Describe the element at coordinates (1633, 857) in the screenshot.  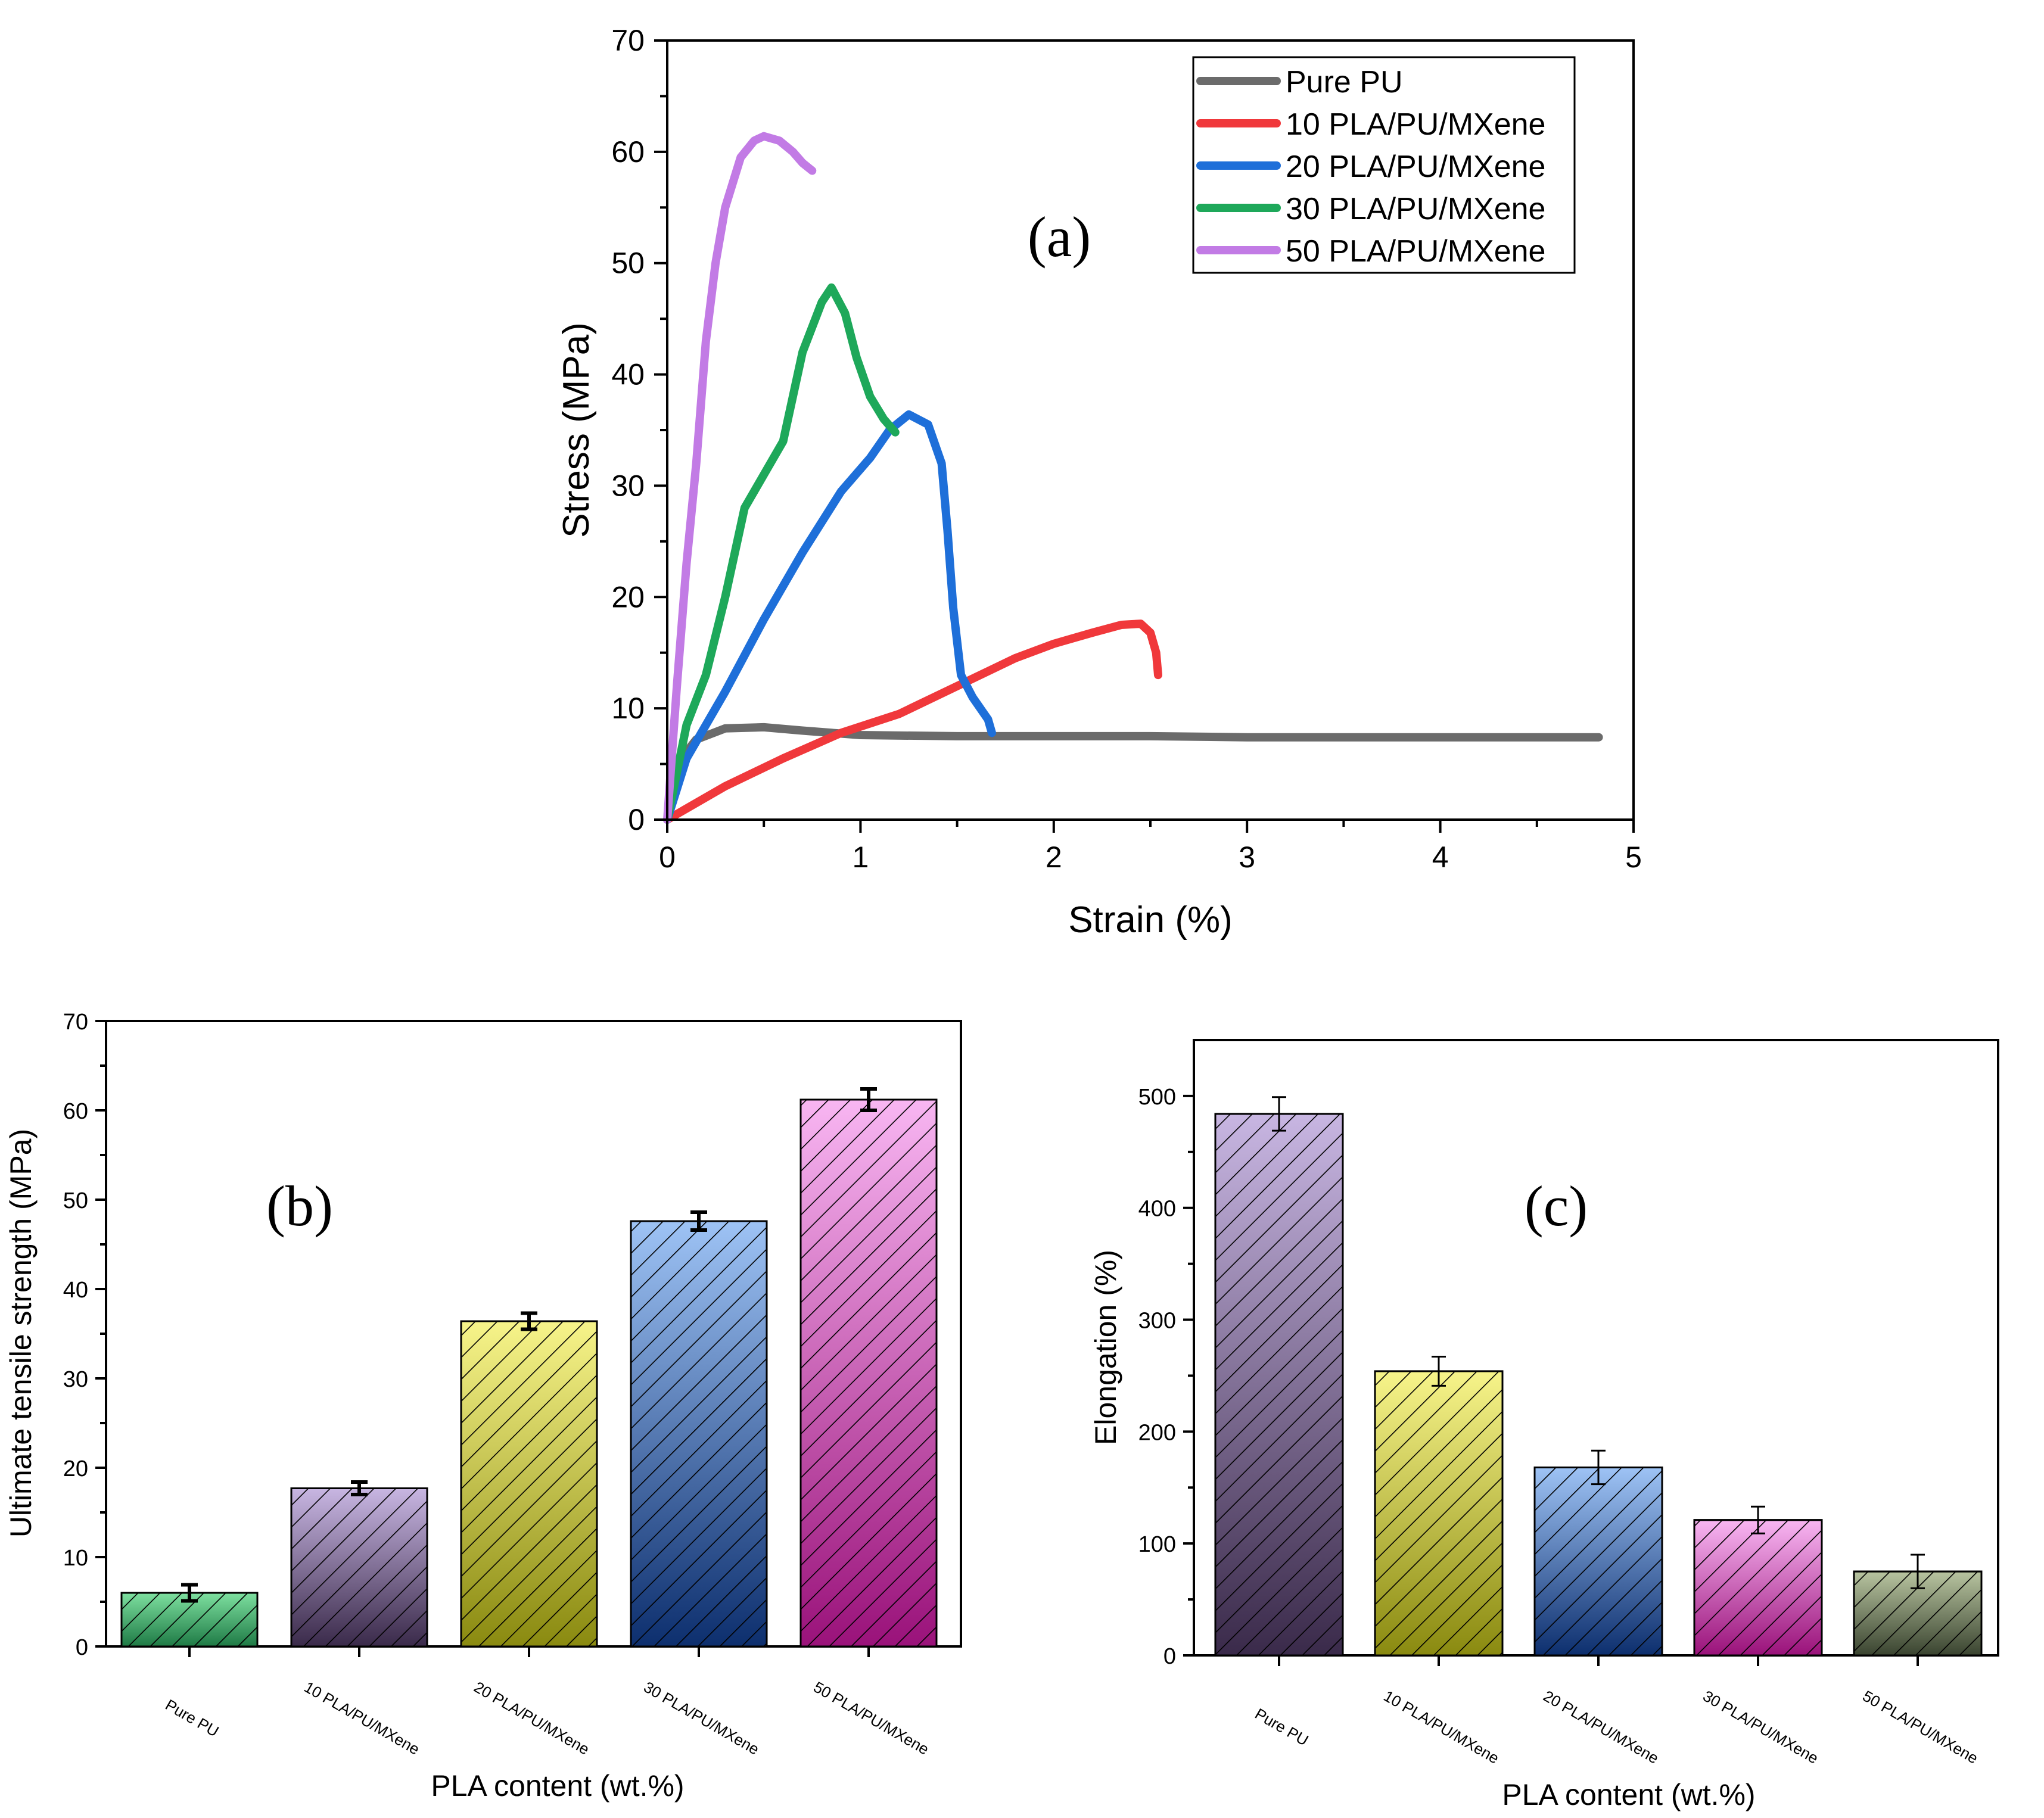
I see `x-tick-label-a: 5` at that location.